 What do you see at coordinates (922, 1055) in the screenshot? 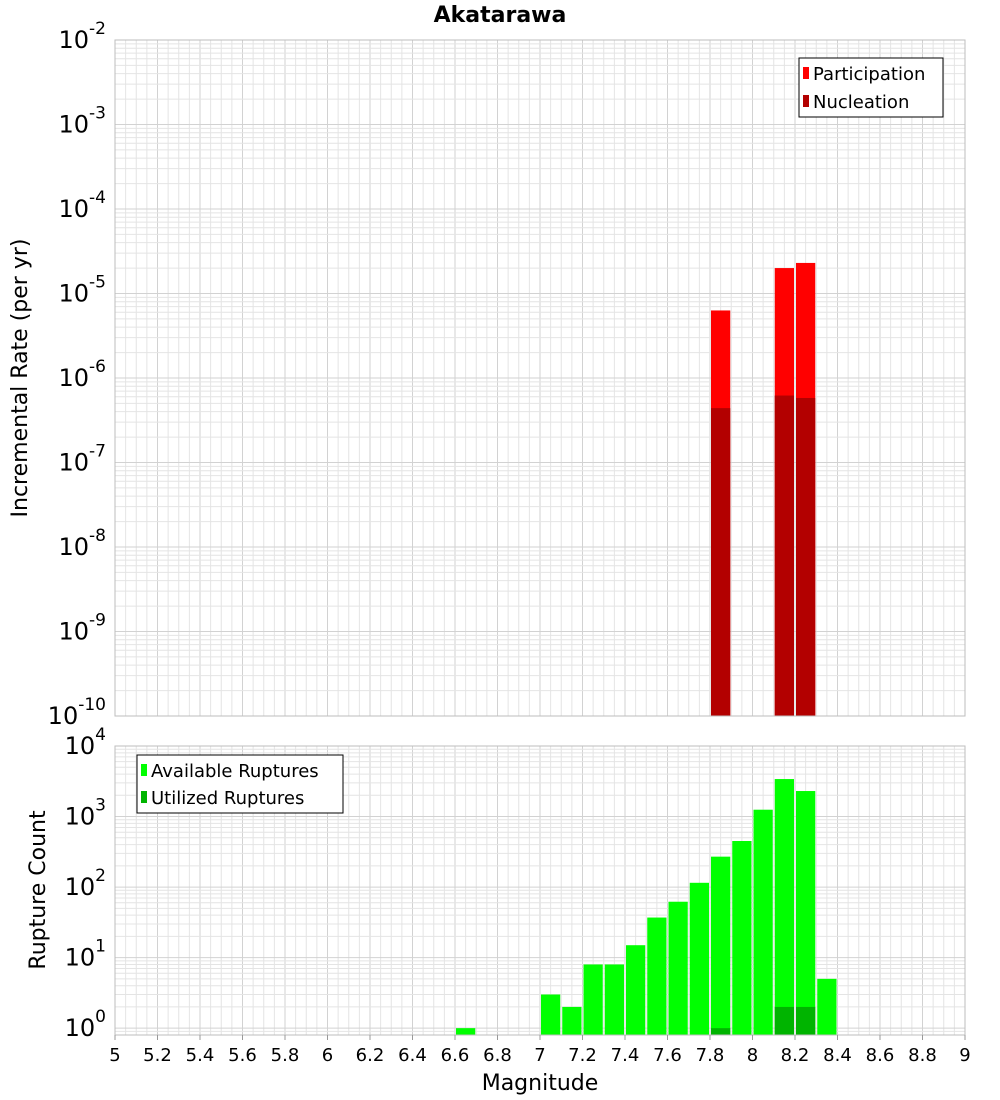
I see `x-tick-label: 8.8` at bounding box center [922, 1055].